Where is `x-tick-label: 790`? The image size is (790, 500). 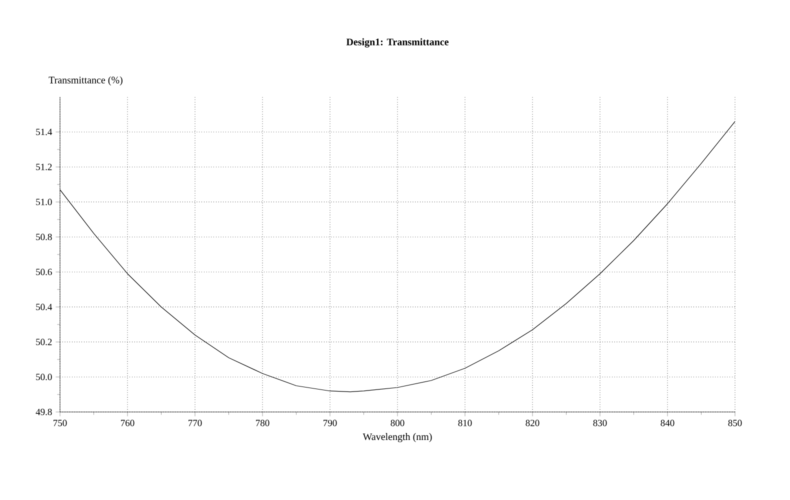
x-tick-label: 790 is located at coordinates (330, 423).